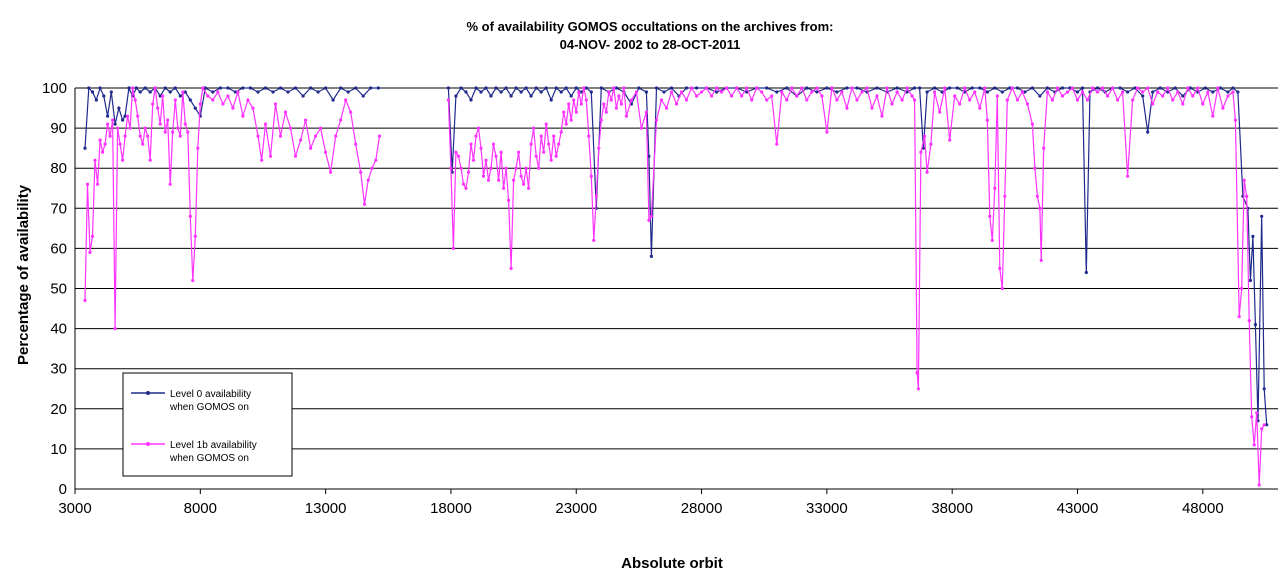 Image resolution: width=1281 pixels, height=570 pixels. I want to click on legend-label-level1b-line2: when GOMOS on, so click(209, 458).